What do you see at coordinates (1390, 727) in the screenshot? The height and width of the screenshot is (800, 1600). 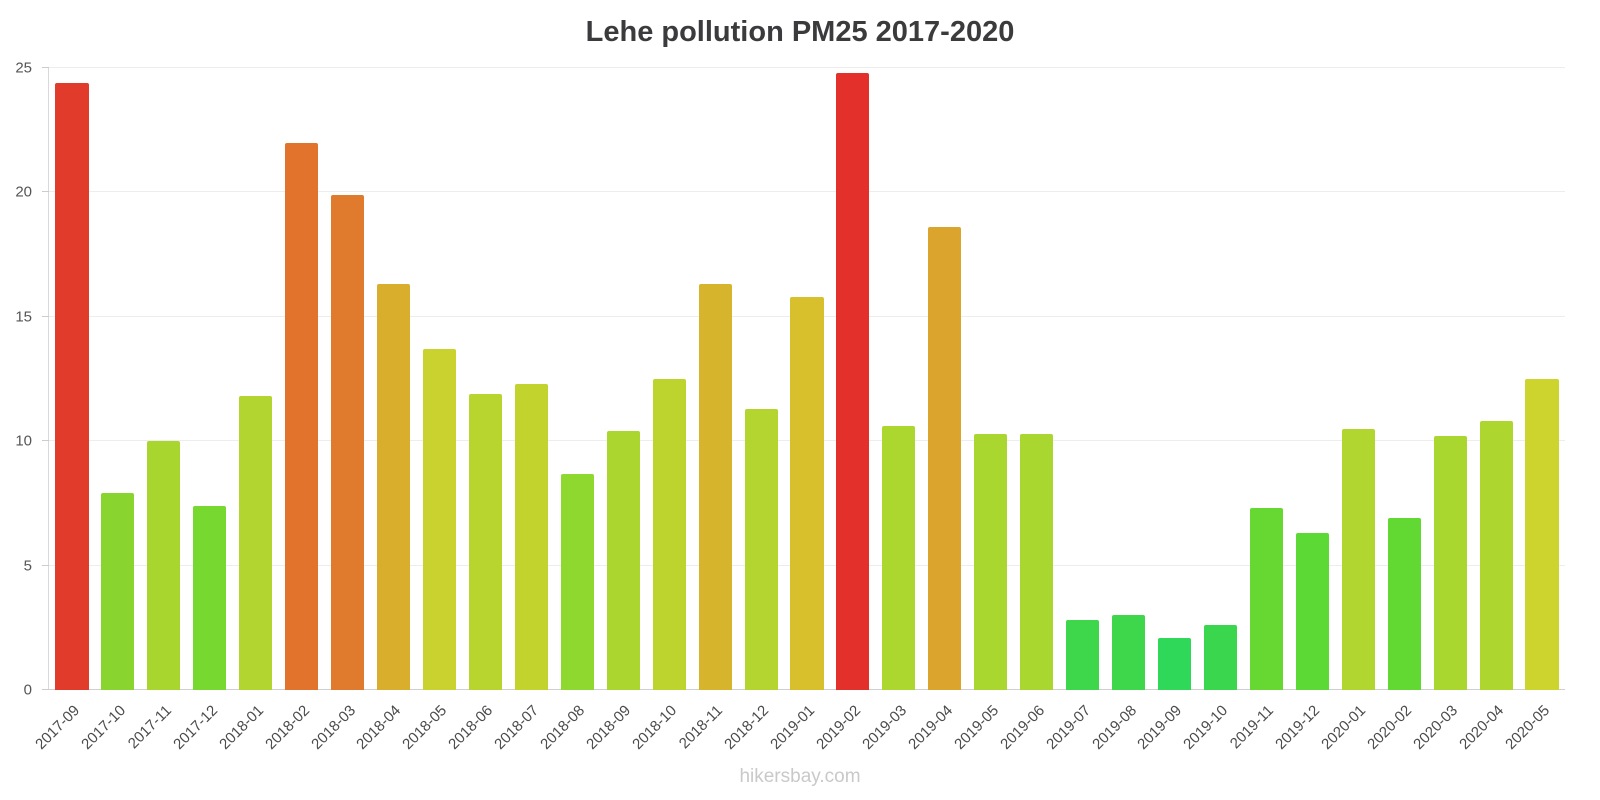 I see `x-tick-label: 2020-02` at bounding box center [1390, 727].